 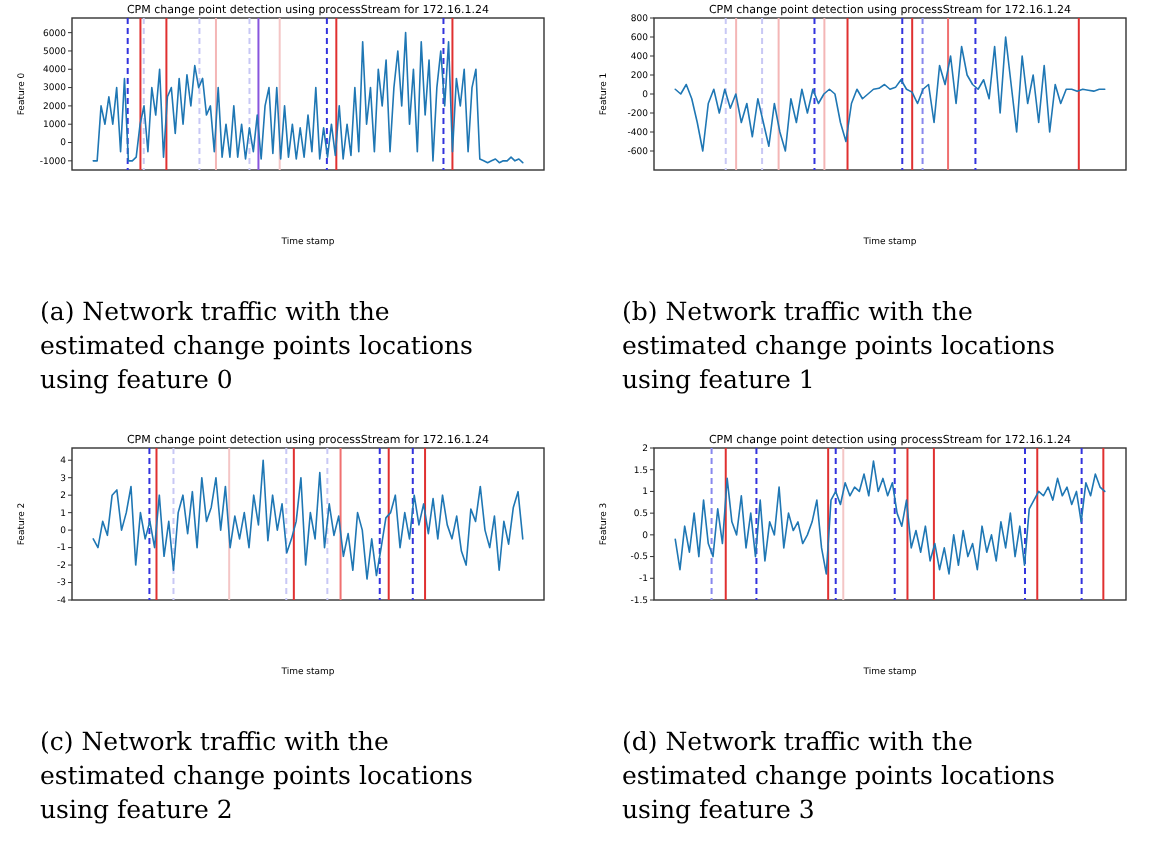 I want to click on text: (c) Network traffic with the estimated change points locations using feature 2, so click(x=256, y=775).